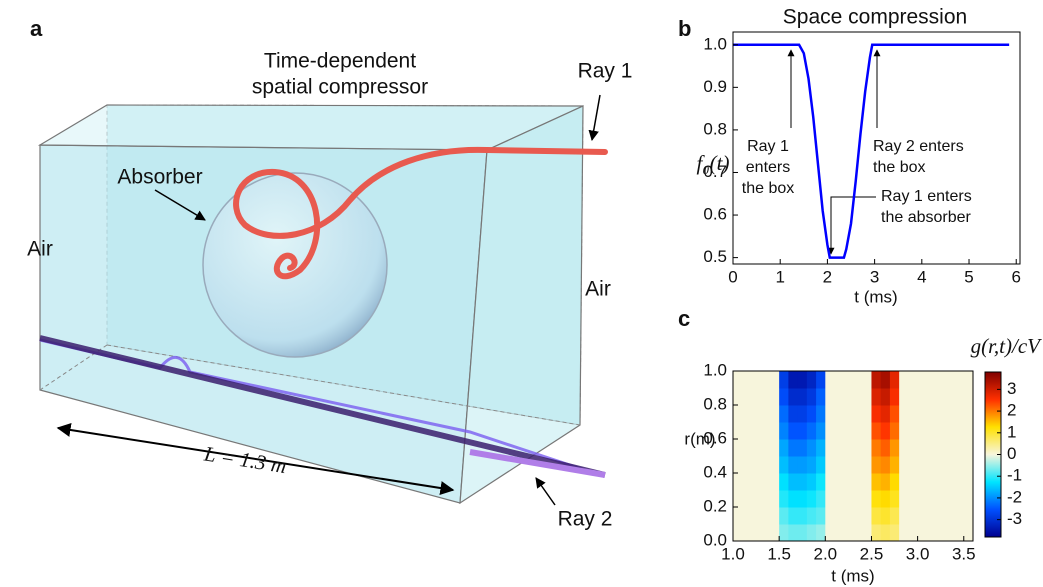  What do you see at coordinates (715, 471) in the screenshot?
I see `y-tick-label: 0.4` at bounding box center [715, 471].